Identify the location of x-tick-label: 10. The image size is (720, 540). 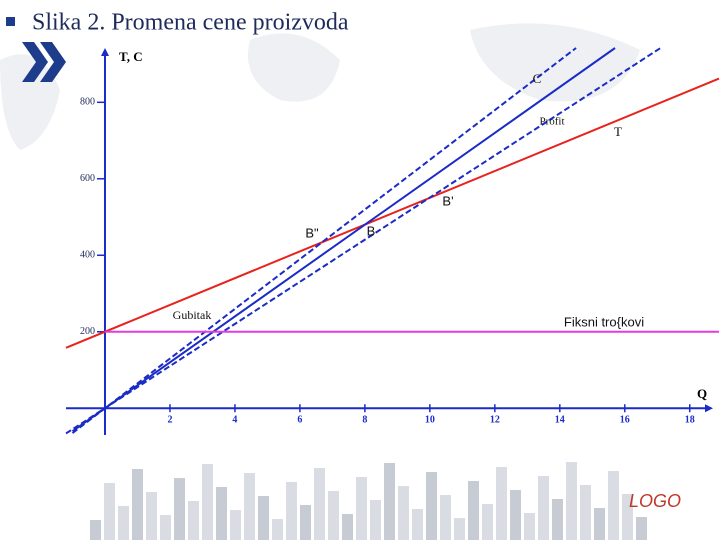
(430, 420).